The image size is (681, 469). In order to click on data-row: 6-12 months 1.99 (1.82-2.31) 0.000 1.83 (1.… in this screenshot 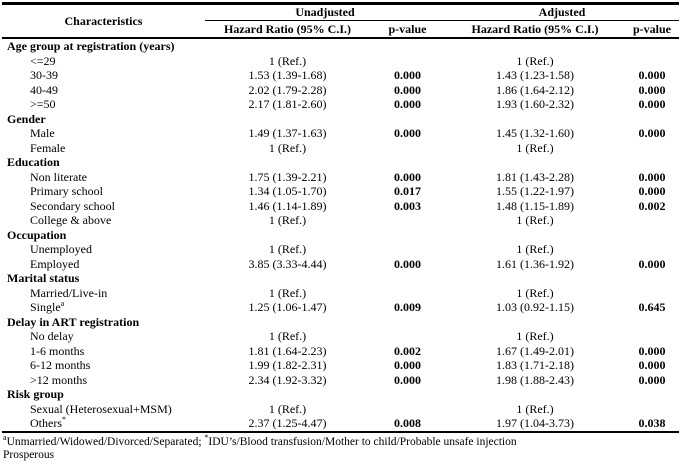, I will do `click(340, 365)`.